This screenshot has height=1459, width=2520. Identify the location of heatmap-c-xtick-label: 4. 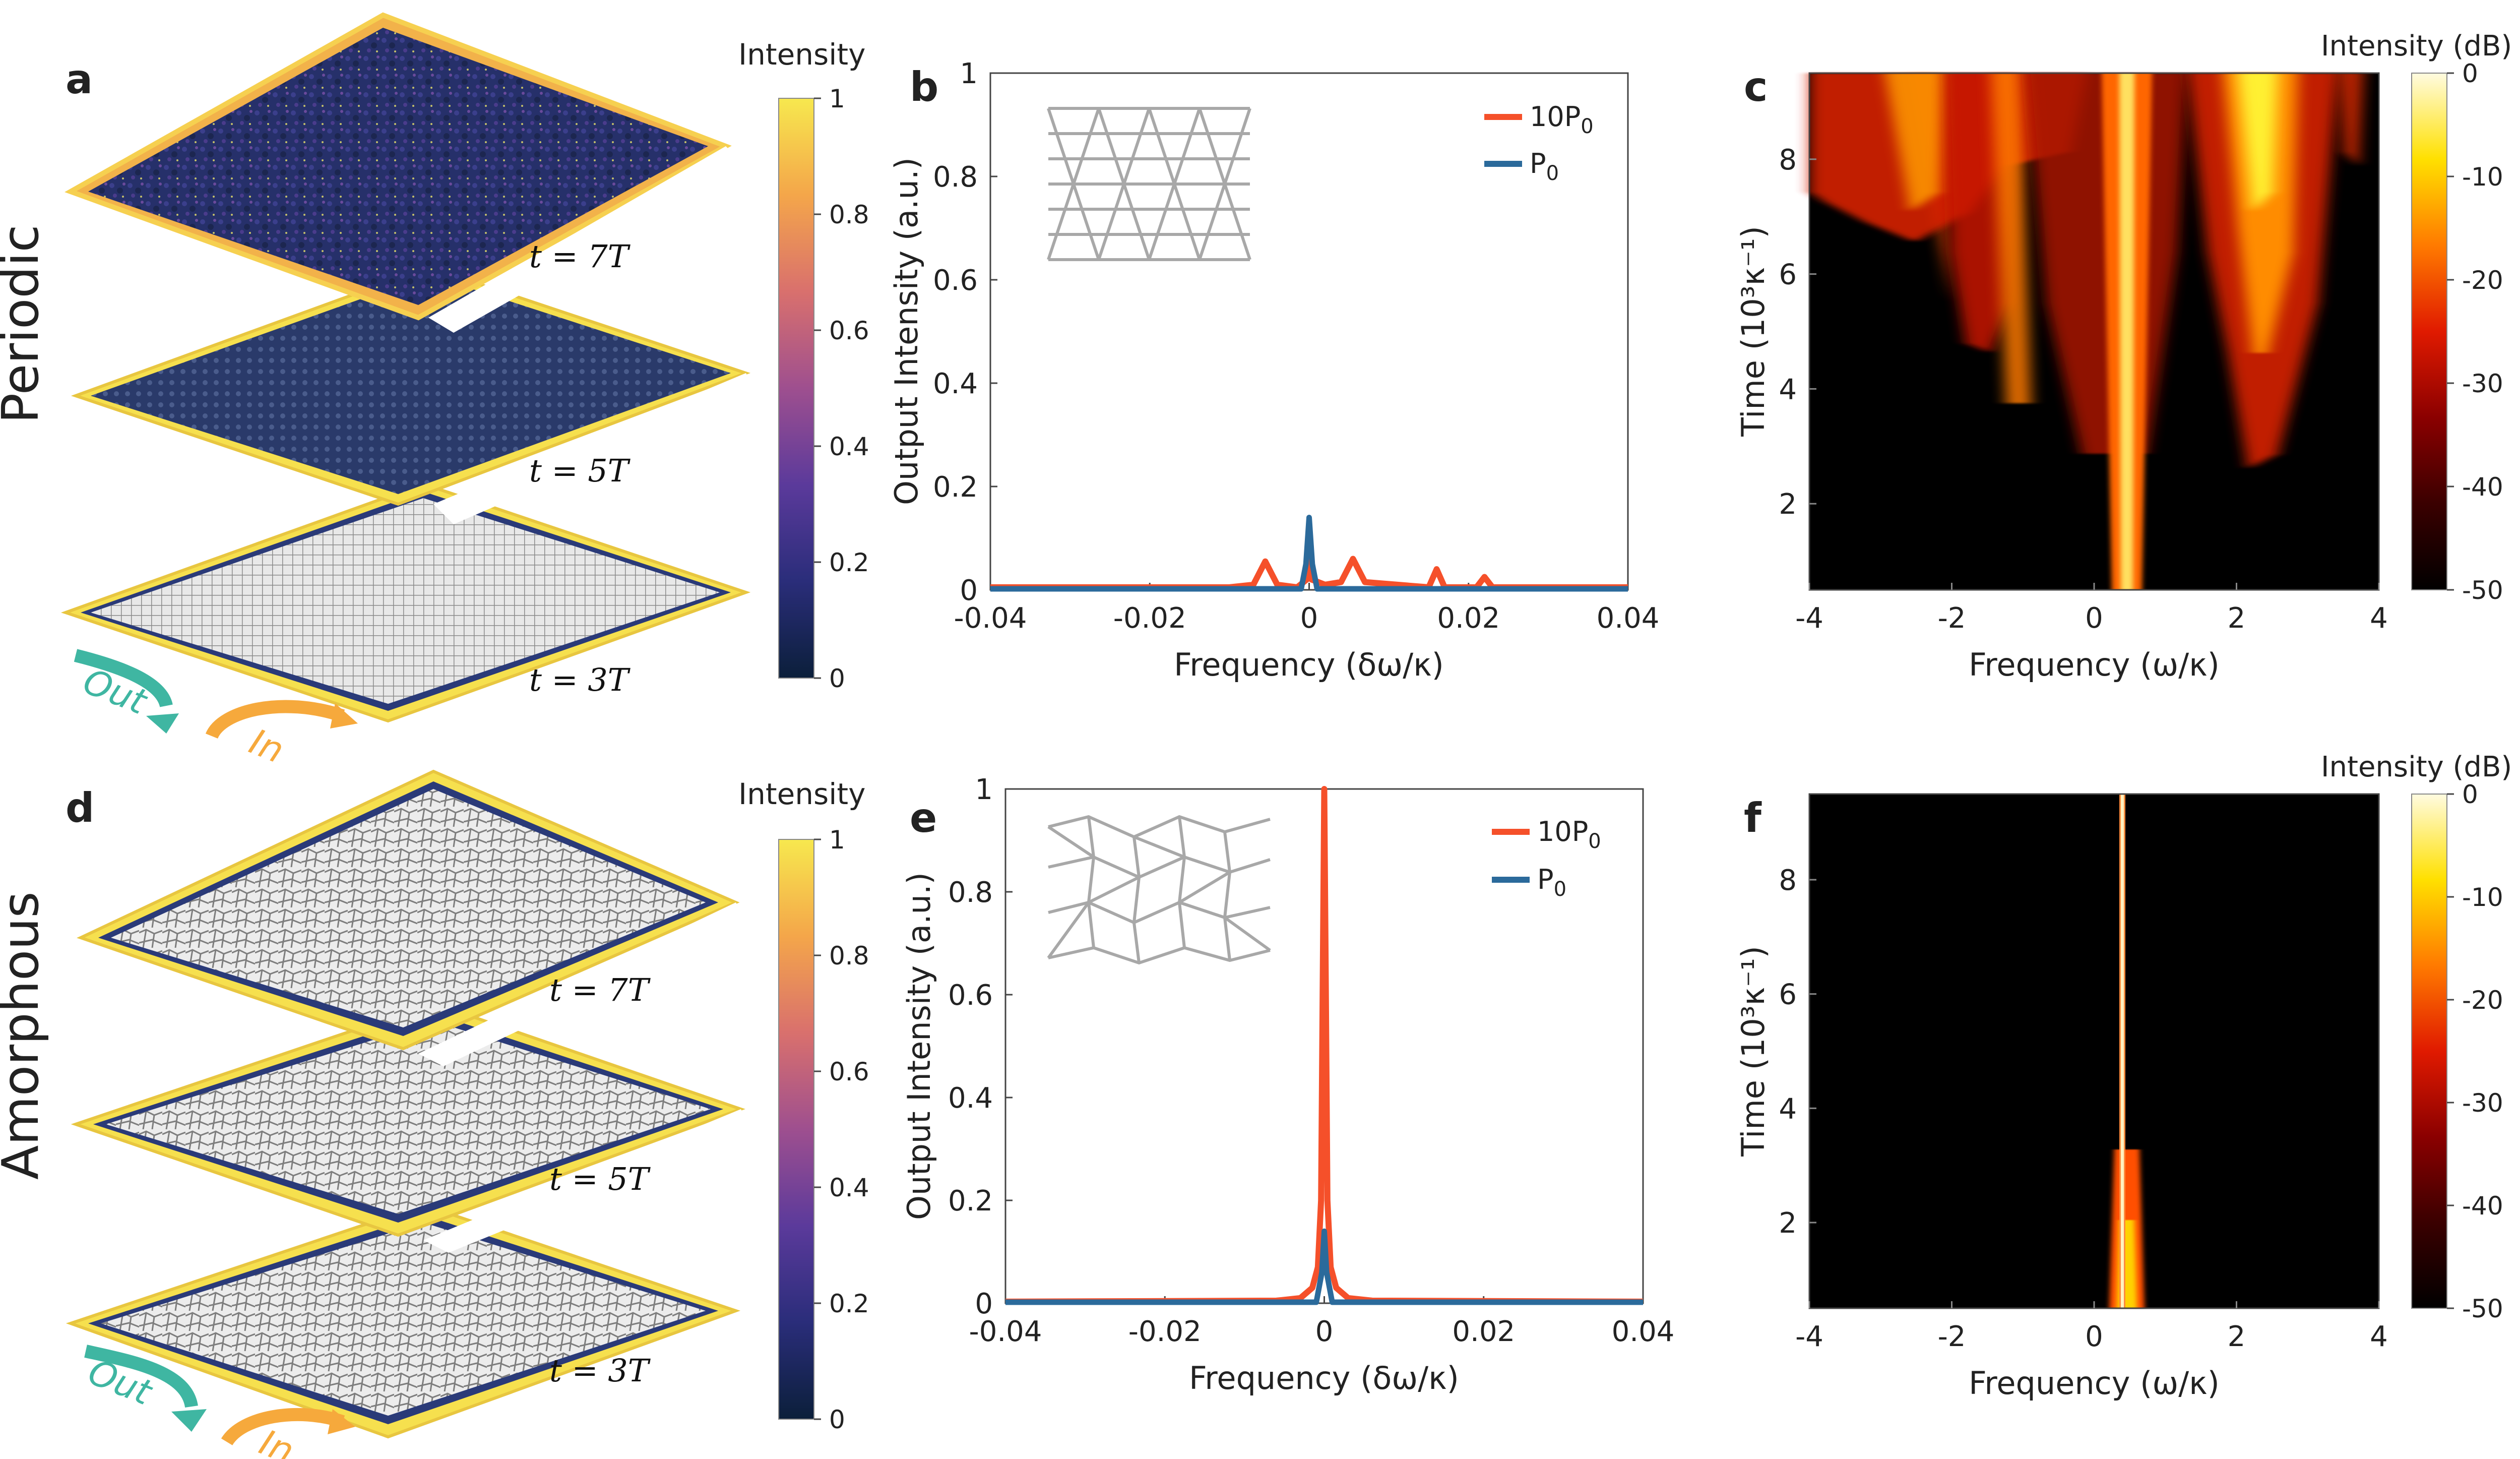
(2379, 618).